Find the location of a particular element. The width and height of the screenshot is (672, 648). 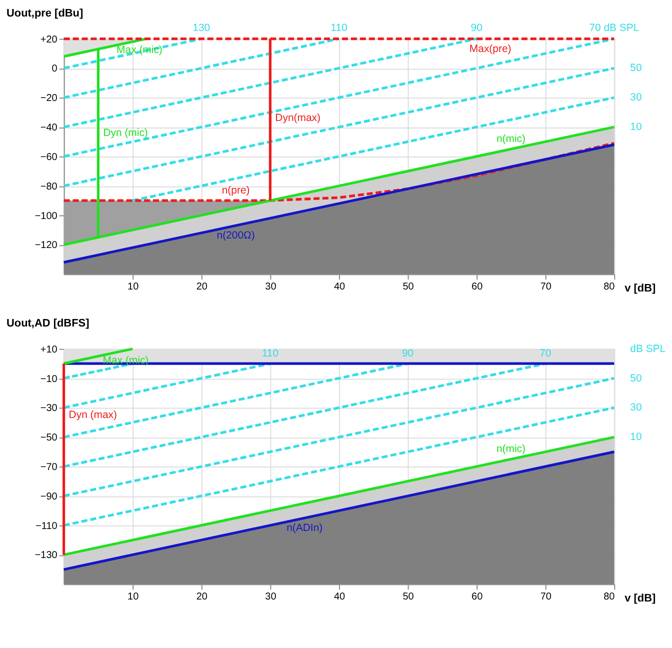

y-tick-label: 0 is located at coordinates (55, 69).